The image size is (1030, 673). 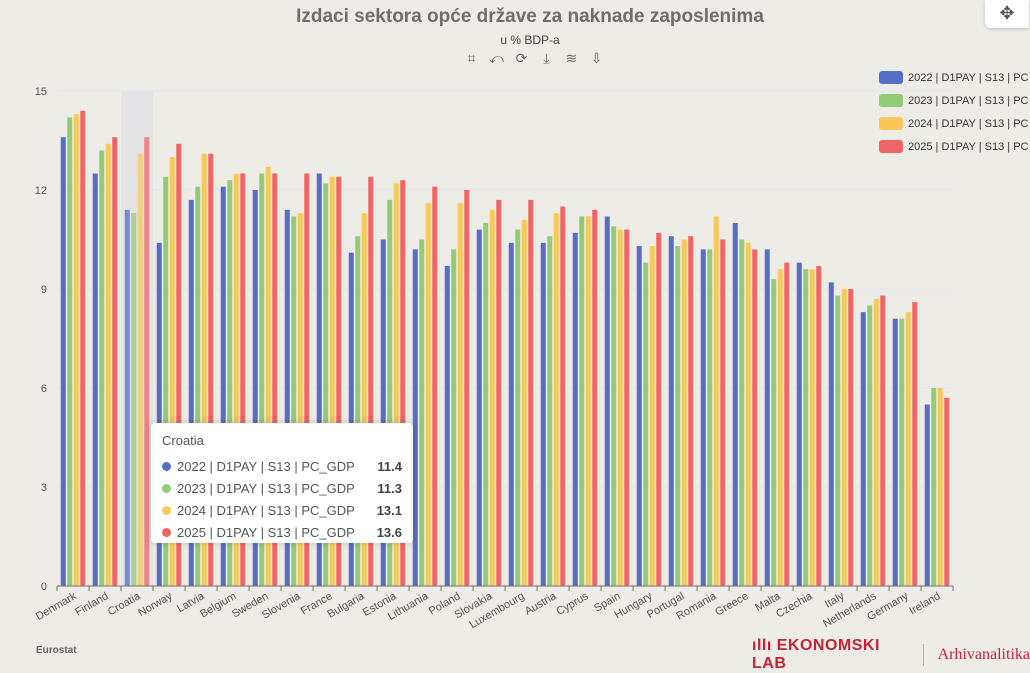 I want to click on legend-item: 2023 | D1PAY | S13 | PC, so click(x=953, y=100).